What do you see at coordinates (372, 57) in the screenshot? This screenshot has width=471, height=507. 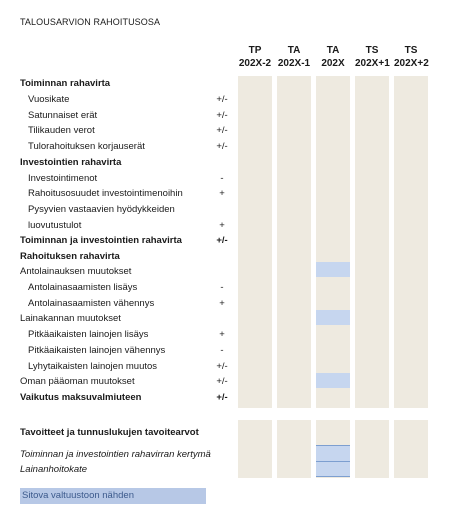 I see `column-header-4: TS 202X+1` at bounding box center [372, 57].